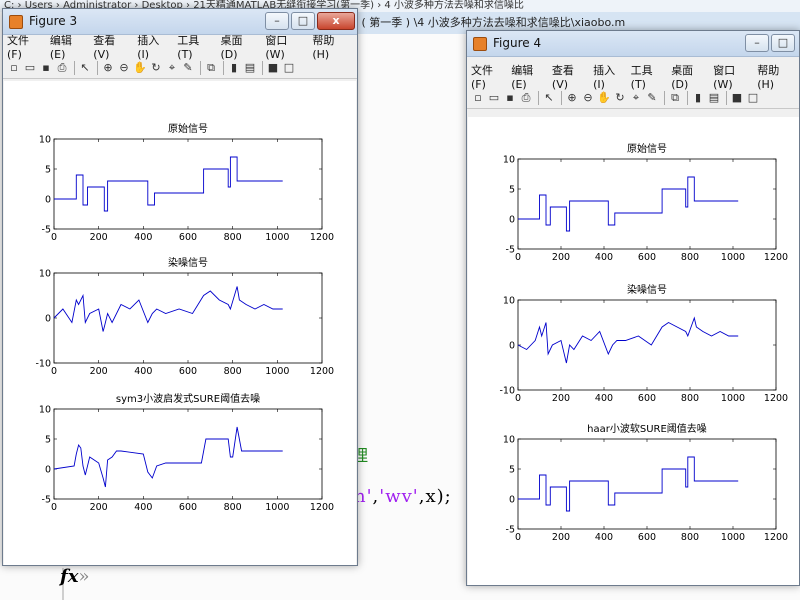 This screenshot has width=800, height=600. Describe the element at coordinates (188, 262) in the screenshot. I see `subplot-title: 染噪信号` at that location.